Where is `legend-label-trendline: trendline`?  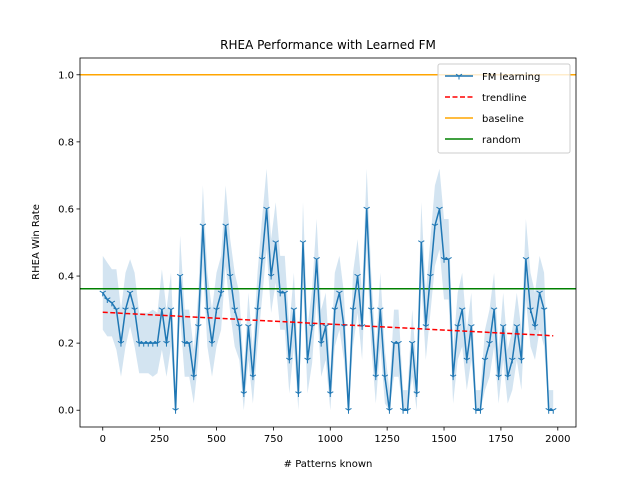 legend-label-trendline: trendline is located at coordinates (504, 98).